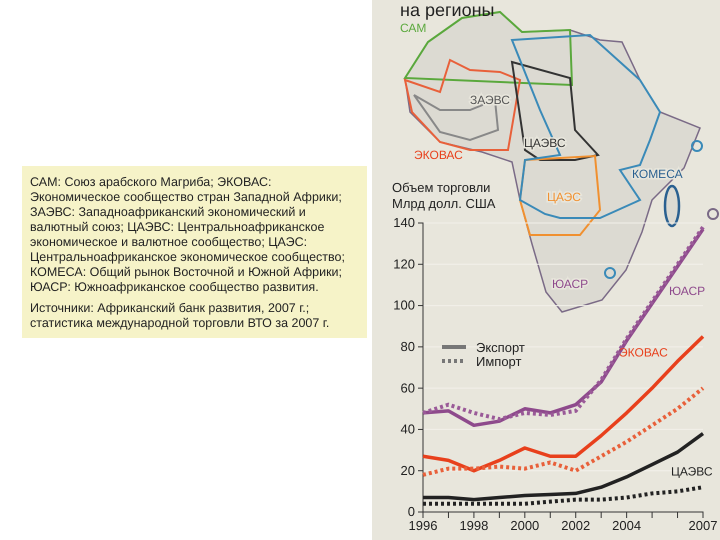 The height and width of the screenshot is (540, 720). I want to click on x-tick-label: 2004, so click(627, 526).